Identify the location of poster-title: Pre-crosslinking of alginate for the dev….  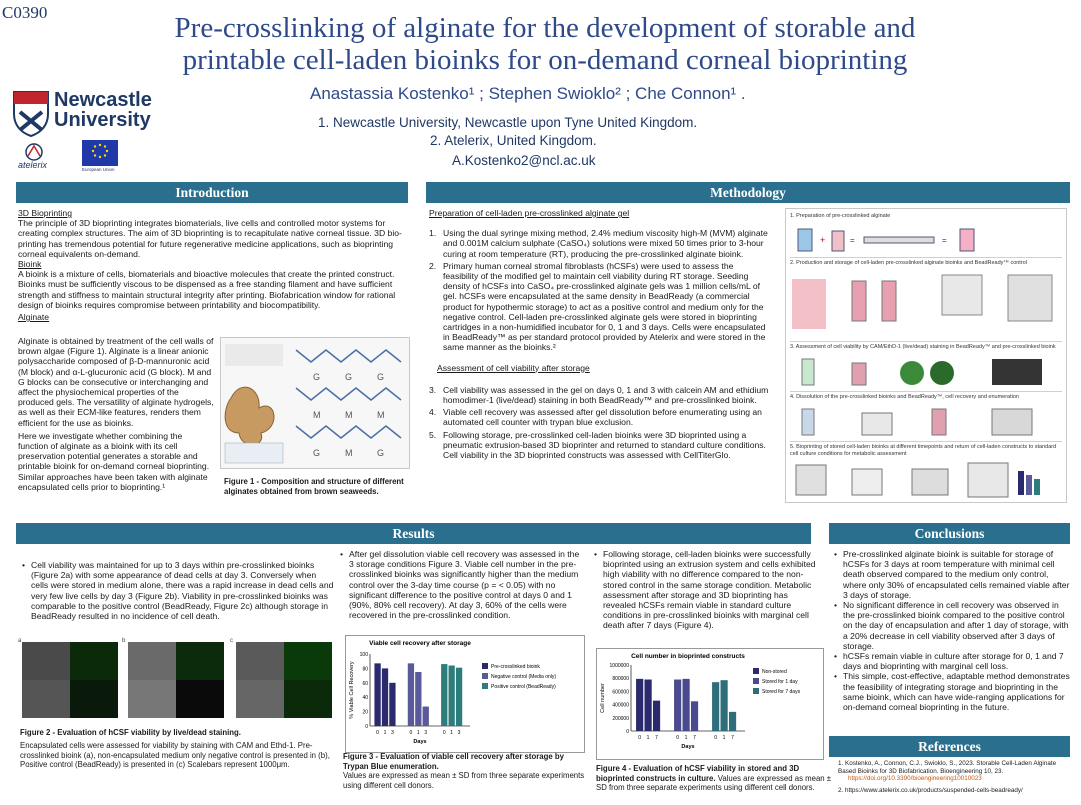
(545, 44).